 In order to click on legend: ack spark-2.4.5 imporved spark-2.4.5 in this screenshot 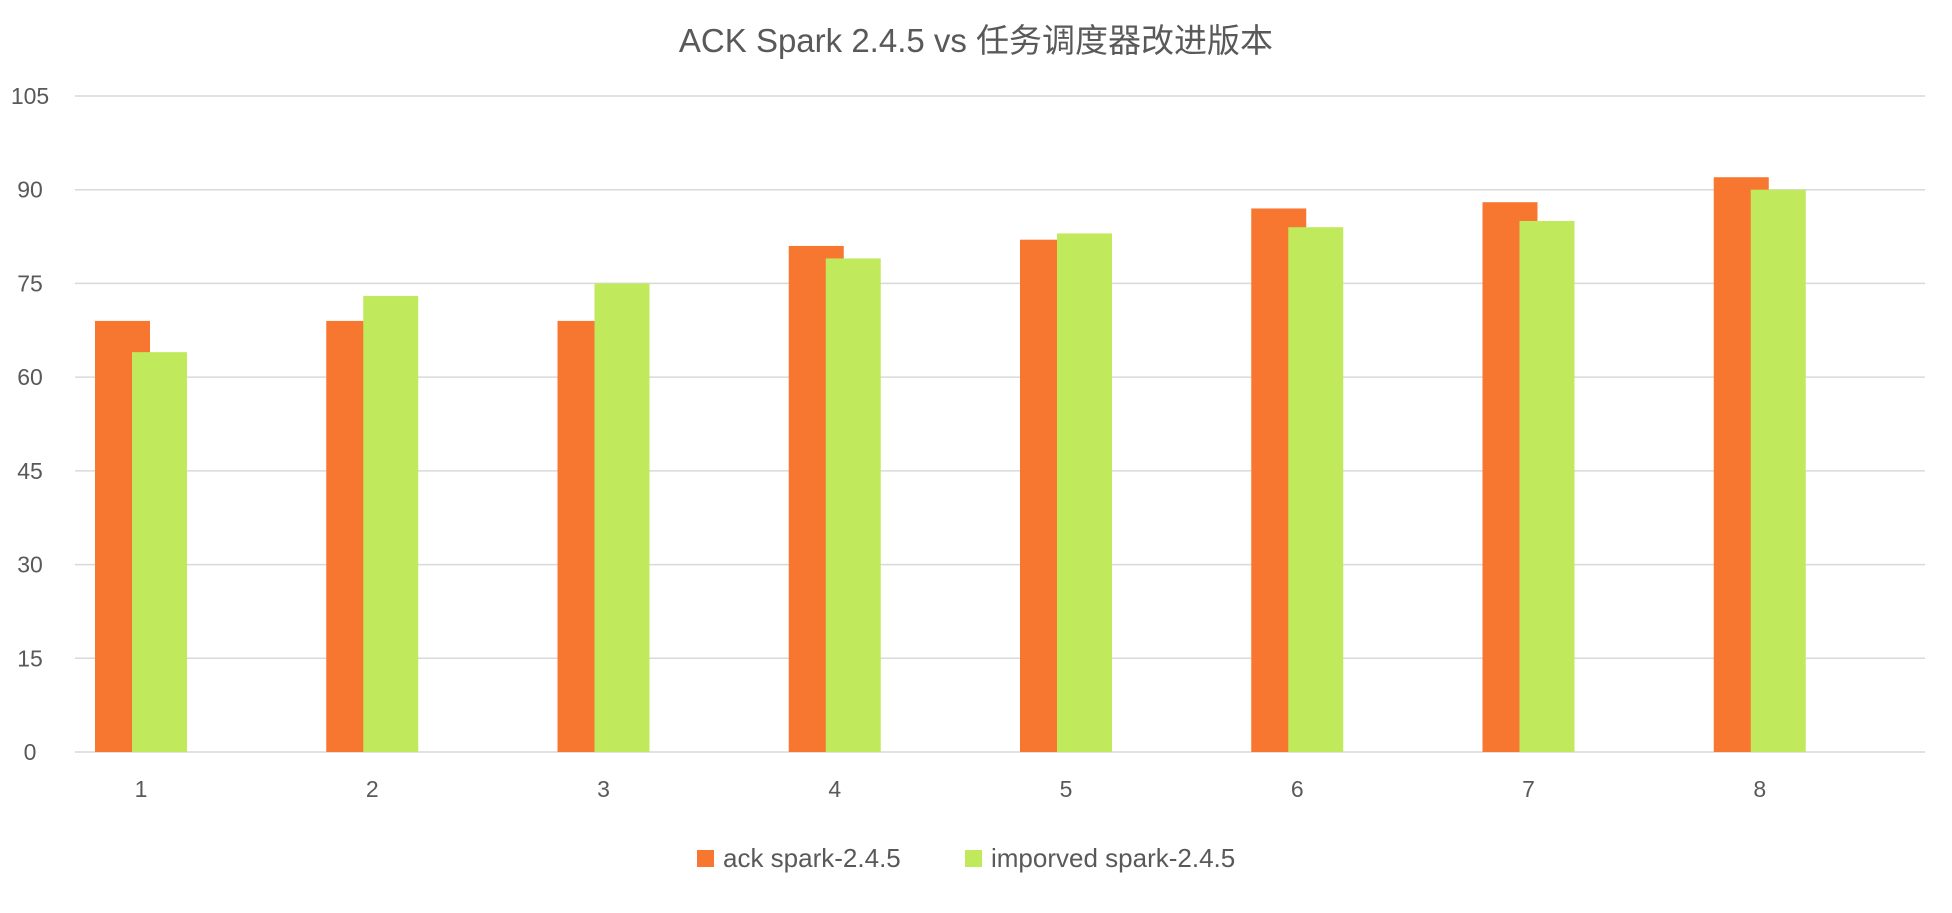, I will do `click(966, 858)`.